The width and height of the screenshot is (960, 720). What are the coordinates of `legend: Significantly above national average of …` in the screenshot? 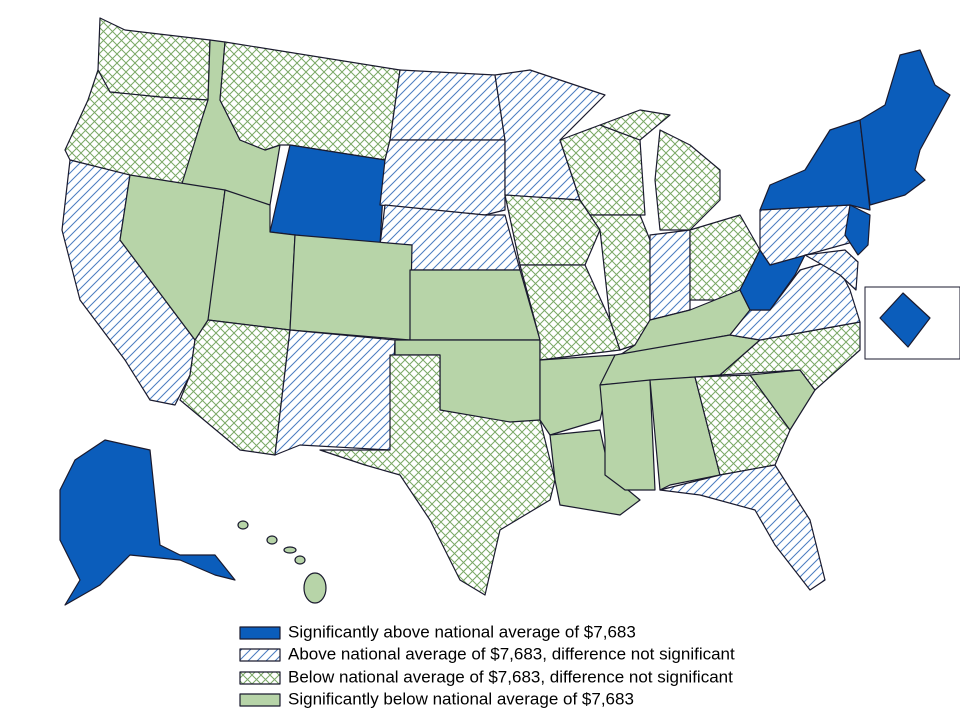 It's located at (487, 665).